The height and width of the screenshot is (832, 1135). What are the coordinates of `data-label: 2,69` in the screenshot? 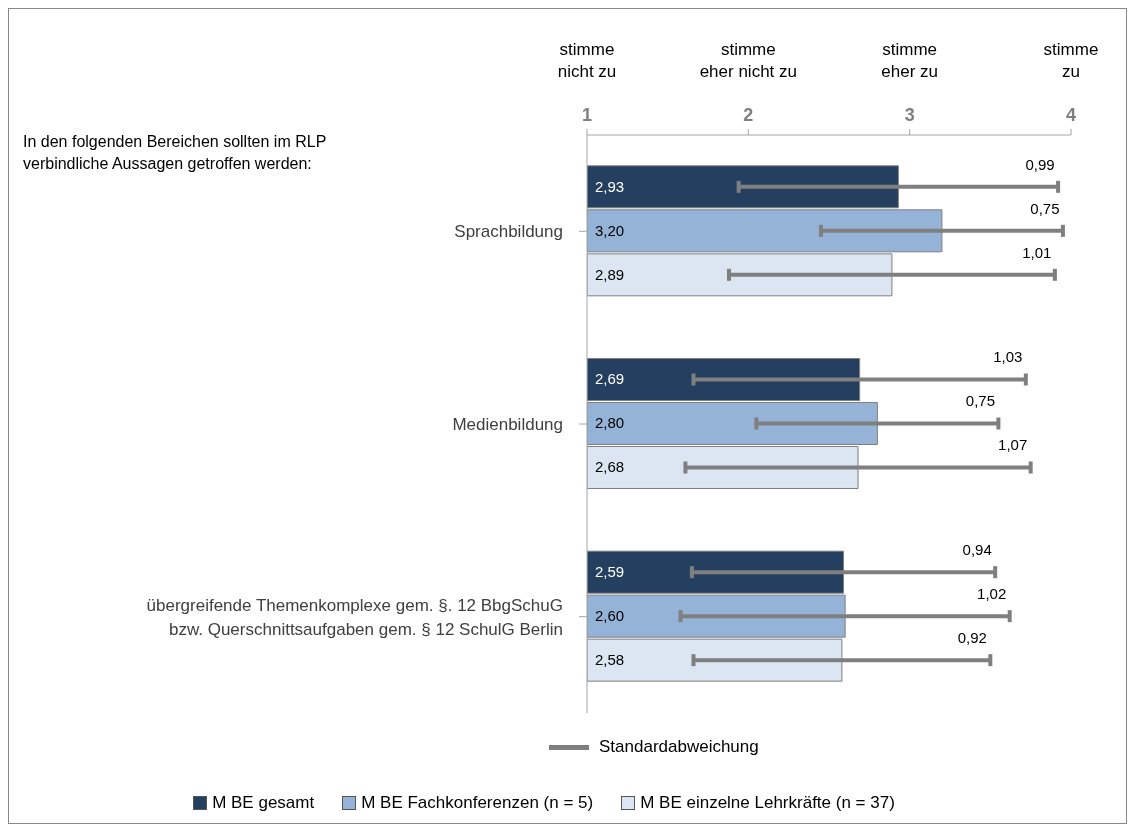 It's located at (610, 379).